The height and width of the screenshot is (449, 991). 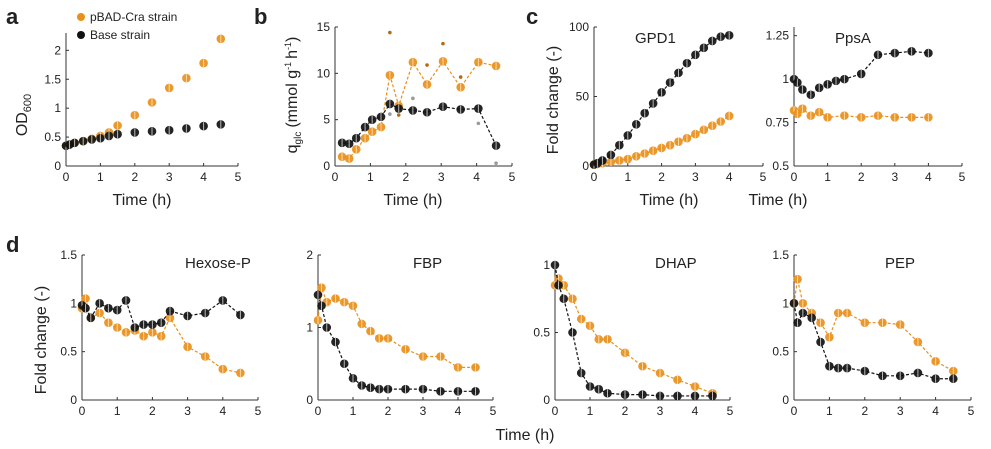 I want to click on c1-xlabel: Time (h), so click(x=669, y=200).